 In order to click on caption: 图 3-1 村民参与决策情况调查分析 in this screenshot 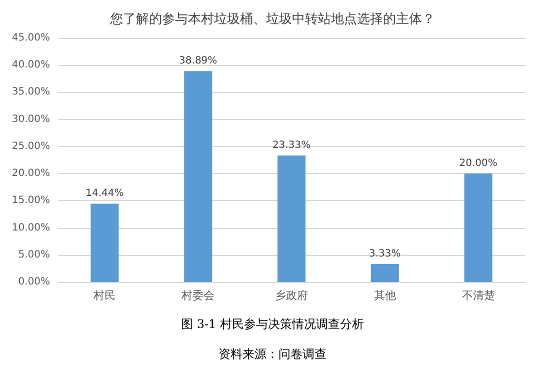, I will do `click(272, 324)`.